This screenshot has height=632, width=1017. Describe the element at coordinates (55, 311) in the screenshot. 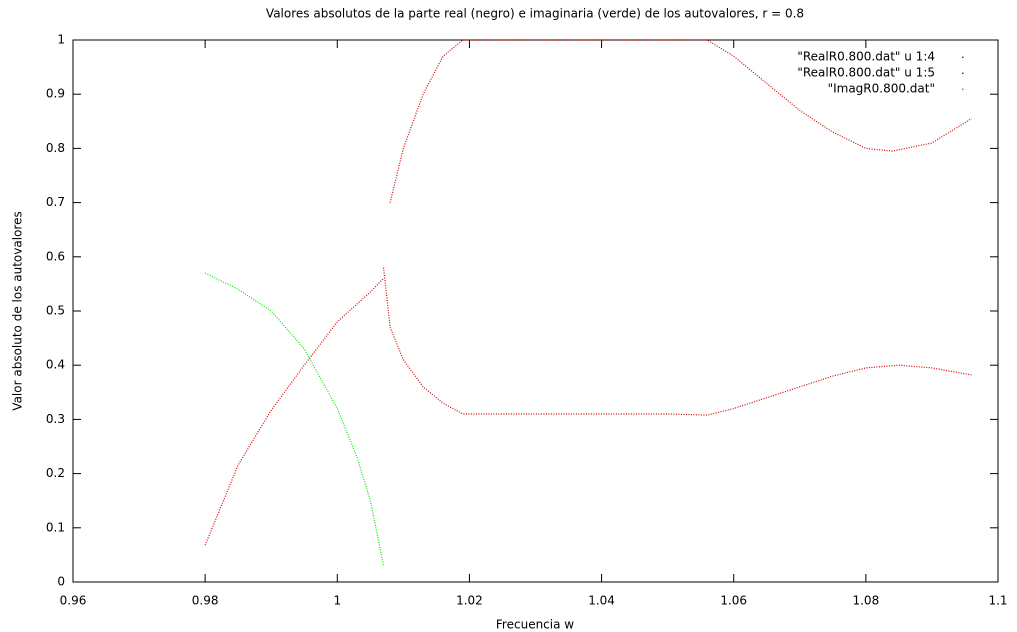

I see `y-tick-label: 0.5` at that location.